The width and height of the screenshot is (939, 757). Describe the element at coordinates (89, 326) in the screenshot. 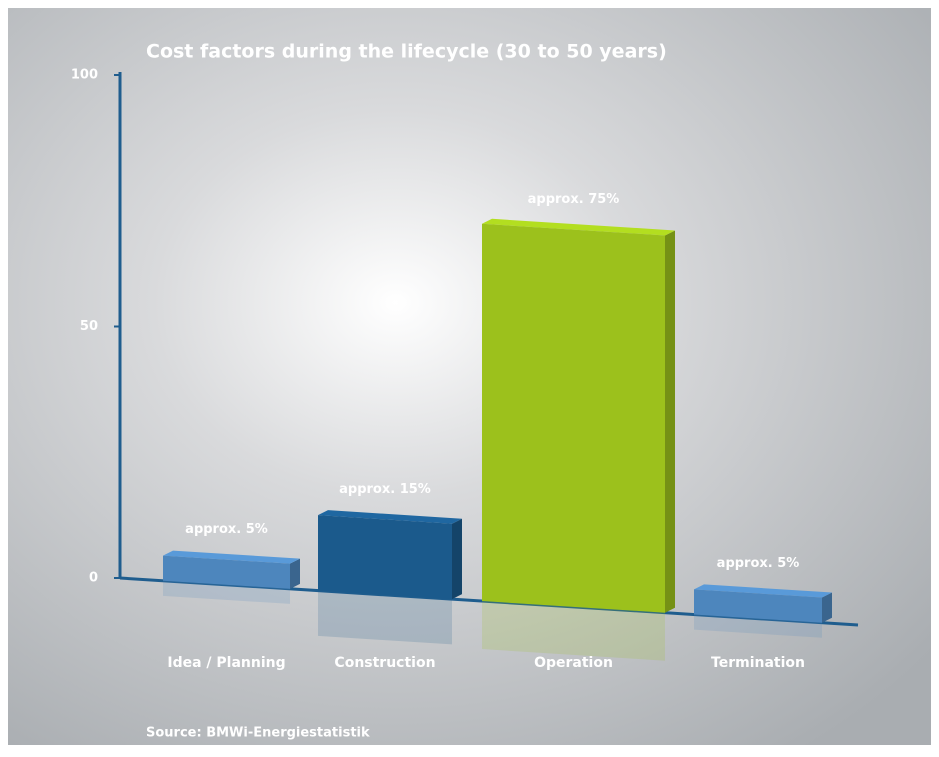

I see `y-tick-label: 50` at that location.